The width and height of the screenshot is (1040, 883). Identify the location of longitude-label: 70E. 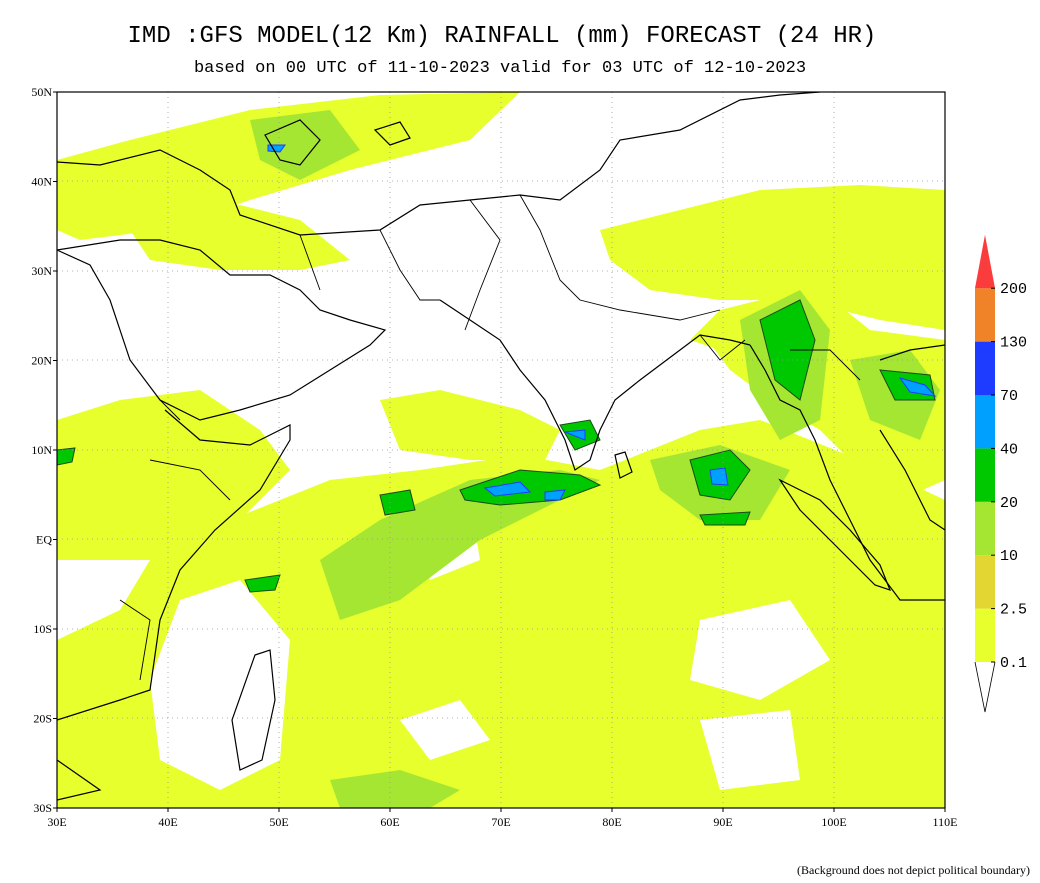
(500, 822).